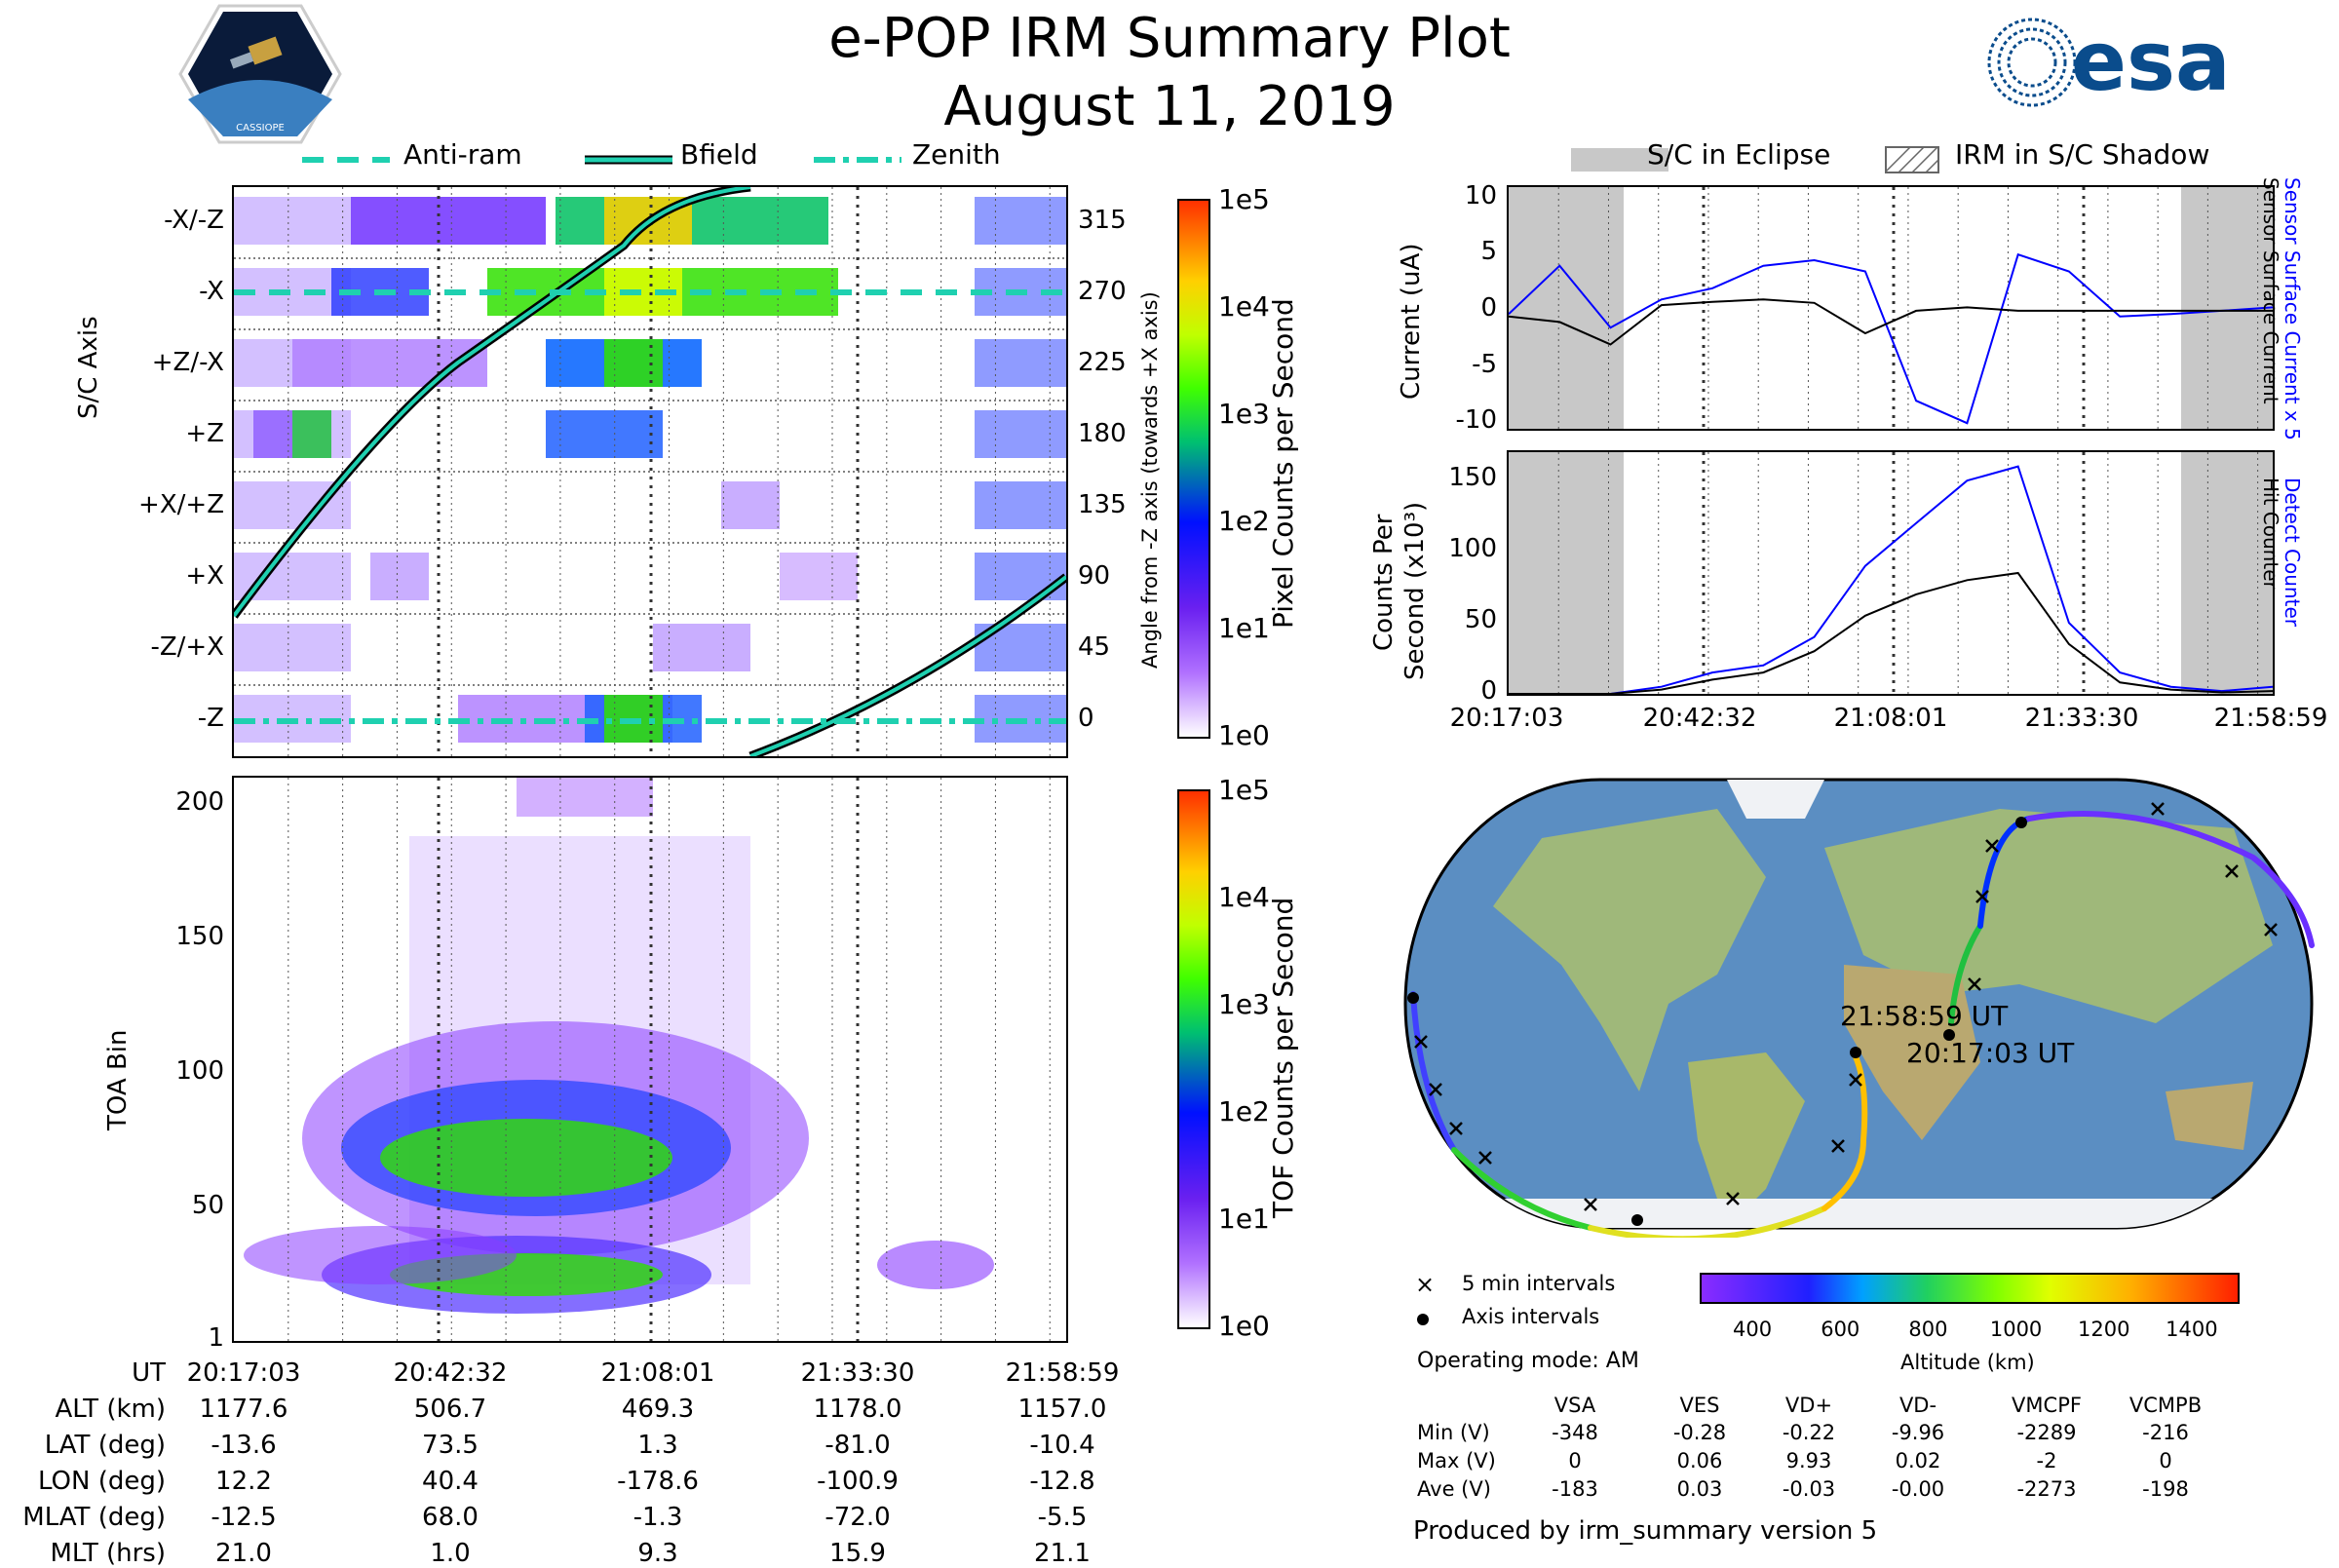 The width and height of the screenshot is (2339, 1568). Describe the element at coordinates (194, 220) in the screenshot. I see `pixel-axis-label: -X/-Z` at that location.